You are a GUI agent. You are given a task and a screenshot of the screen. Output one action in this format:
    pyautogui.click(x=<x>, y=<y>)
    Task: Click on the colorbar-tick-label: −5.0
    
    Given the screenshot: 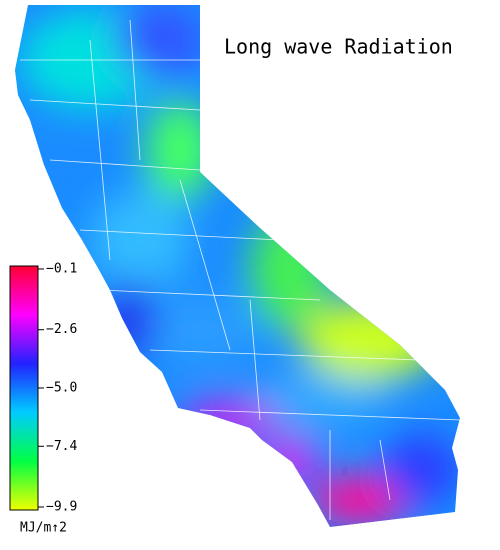 What is the action you would take?
    pyautogui.click(x=61, y=388)
    